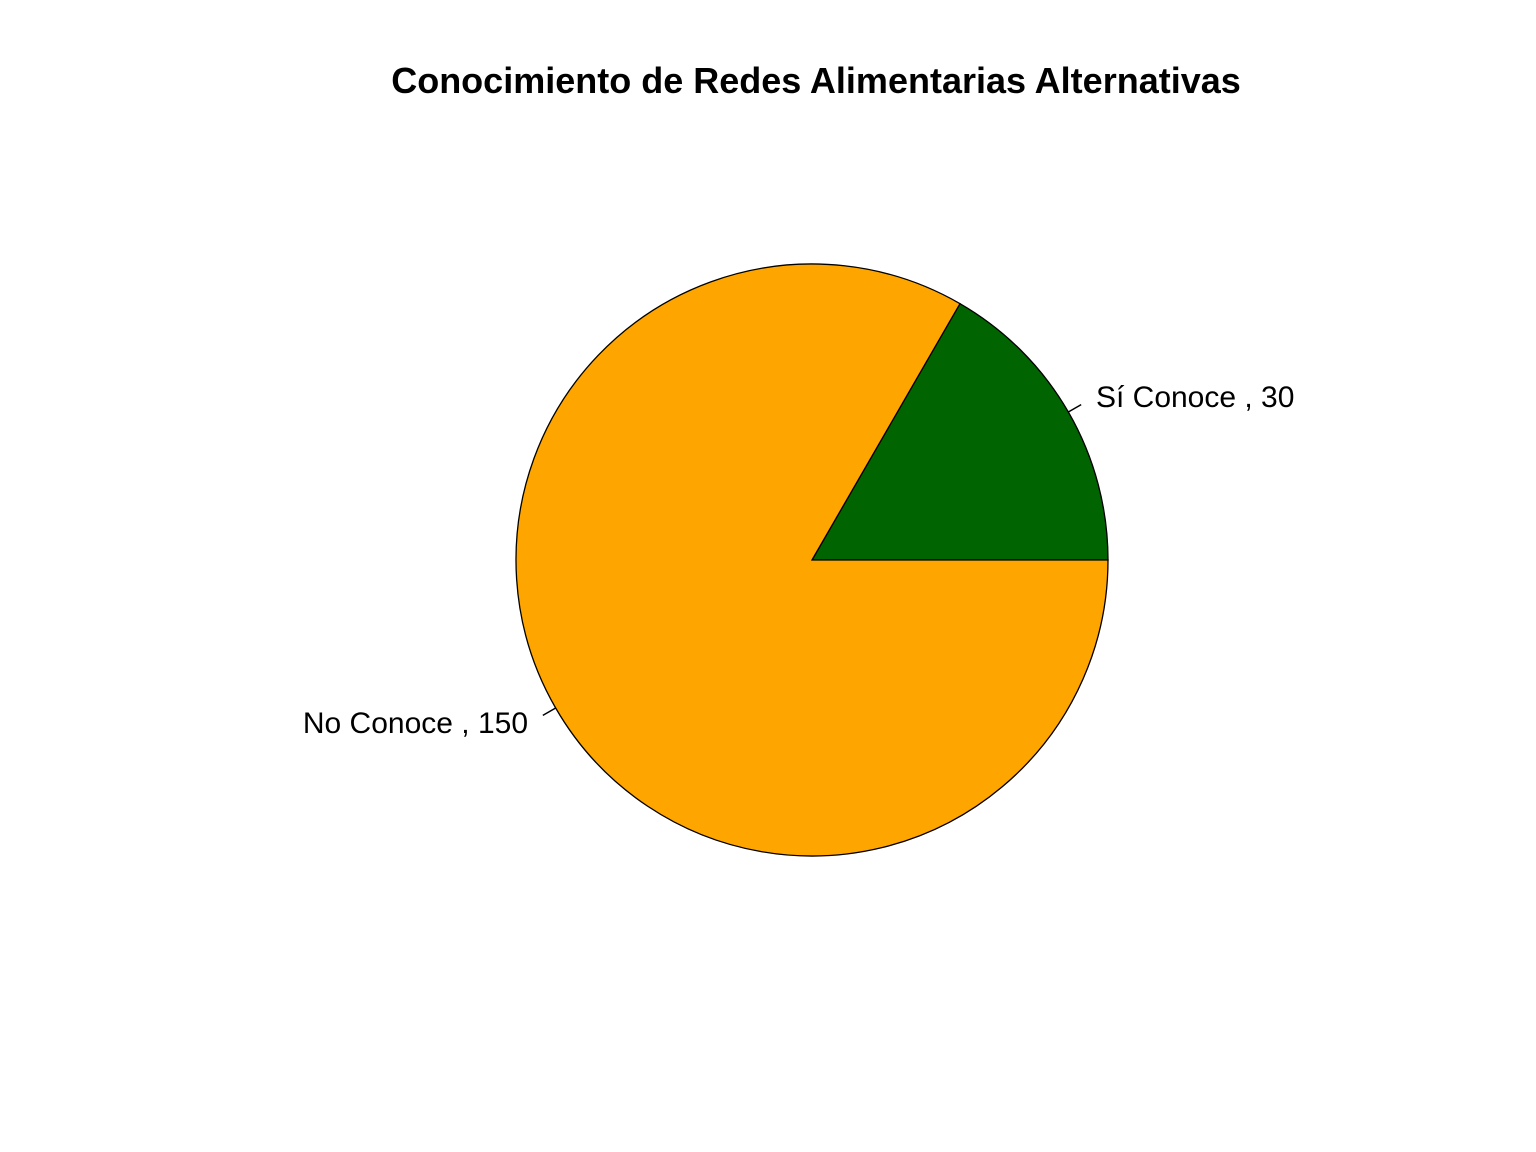 The width and height of the screenshot is (1536, 1152). What do you see at coordinates (1195, 397) in the screenshot?
I see `slice-label-1: Sí Conoce , 30` at bounding box center [1195, 397].